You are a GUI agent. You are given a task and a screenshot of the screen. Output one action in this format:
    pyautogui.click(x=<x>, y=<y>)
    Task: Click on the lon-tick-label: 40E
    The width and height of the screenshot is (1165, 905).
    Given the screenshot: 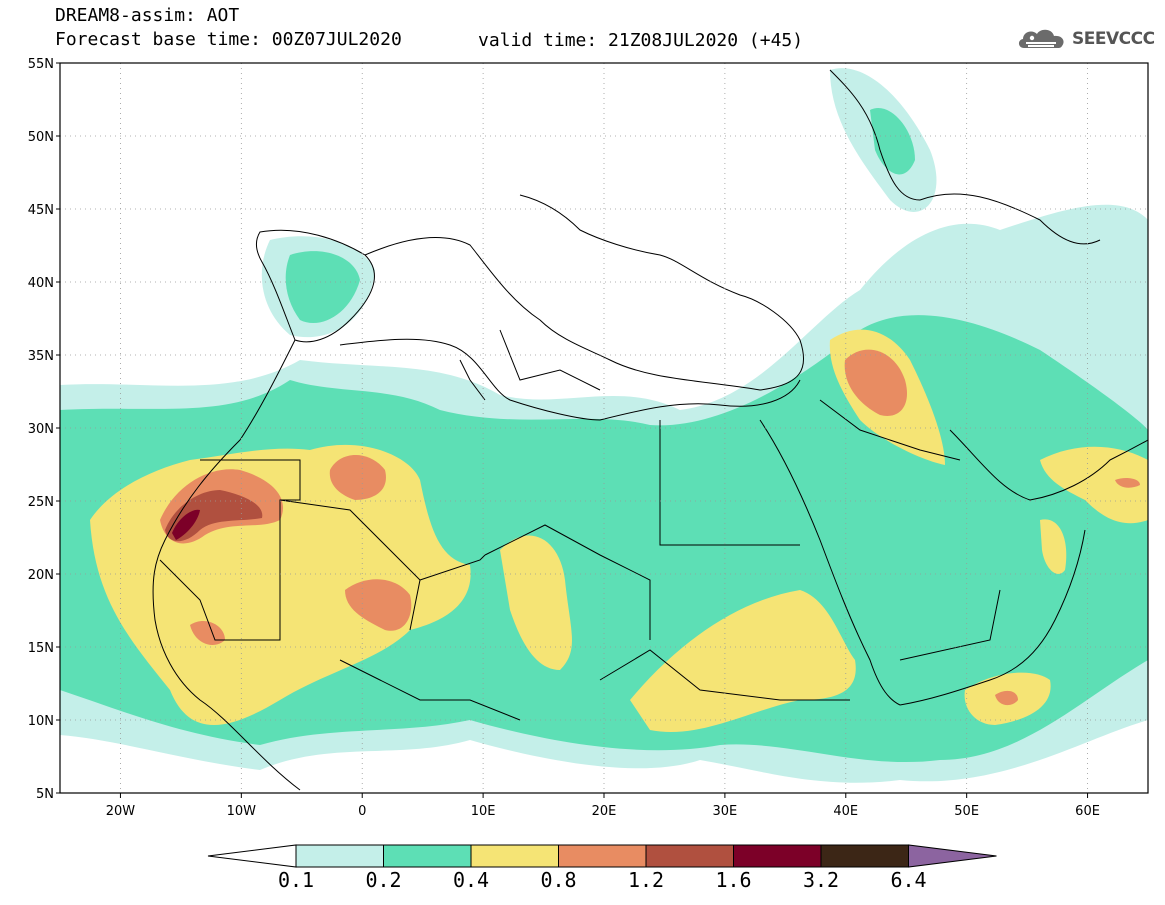 What is the action you would take?
    pyautogui.click(x=845, y=811)
    